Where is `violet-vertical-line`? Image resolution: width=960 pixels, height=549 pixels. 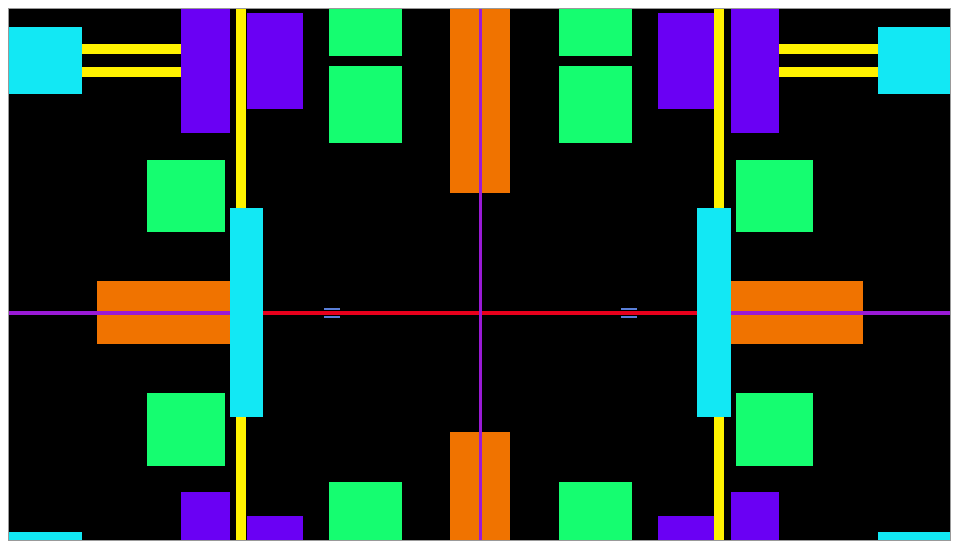 violet-vertical-line is located at coordinates (480, 274).